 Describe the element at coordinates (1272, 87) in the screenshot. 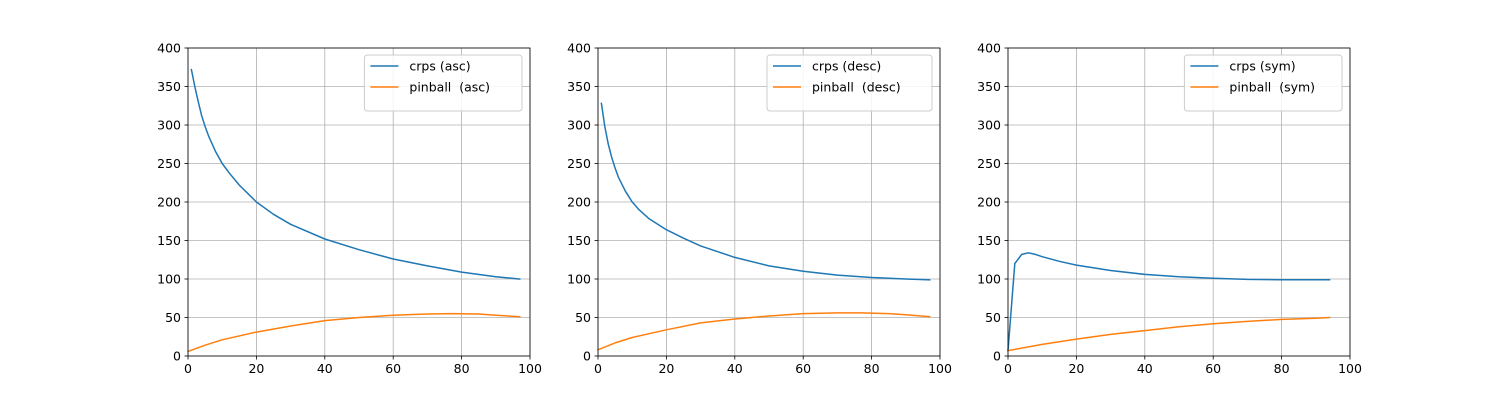

I see `legend-label-2: pinball (sym)` at that location.